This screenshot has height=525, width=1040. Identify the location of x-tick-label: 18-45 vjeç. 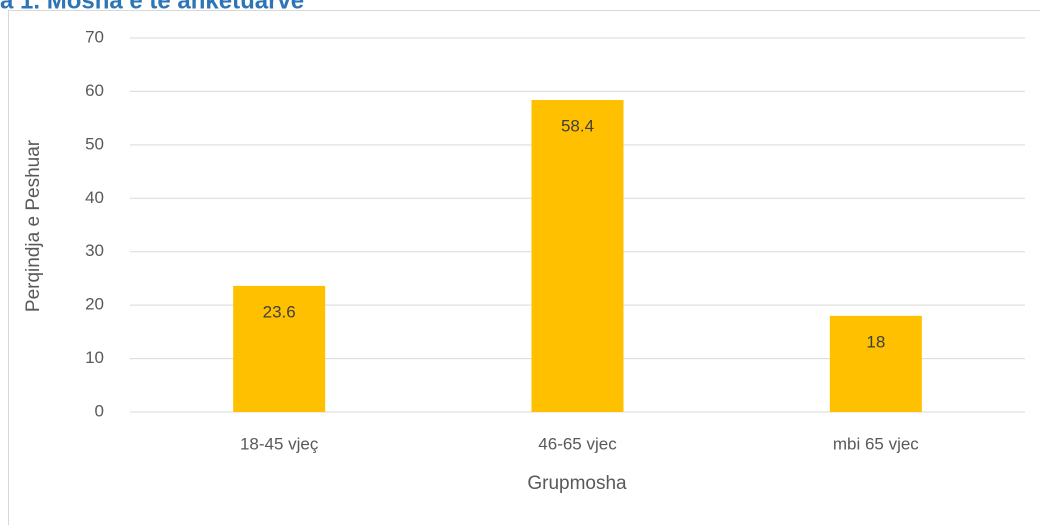
(279, 443).